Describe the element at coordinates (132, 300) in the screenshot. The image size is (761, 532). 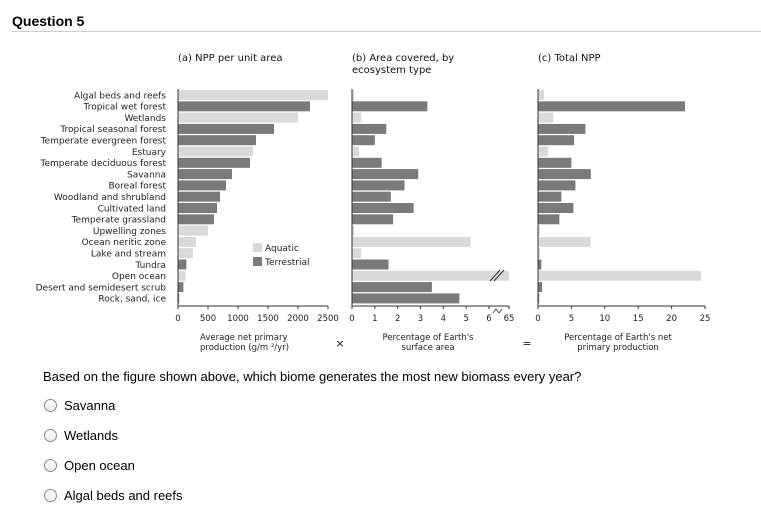
I see `category-label: Rock, sand, ice` at that location.